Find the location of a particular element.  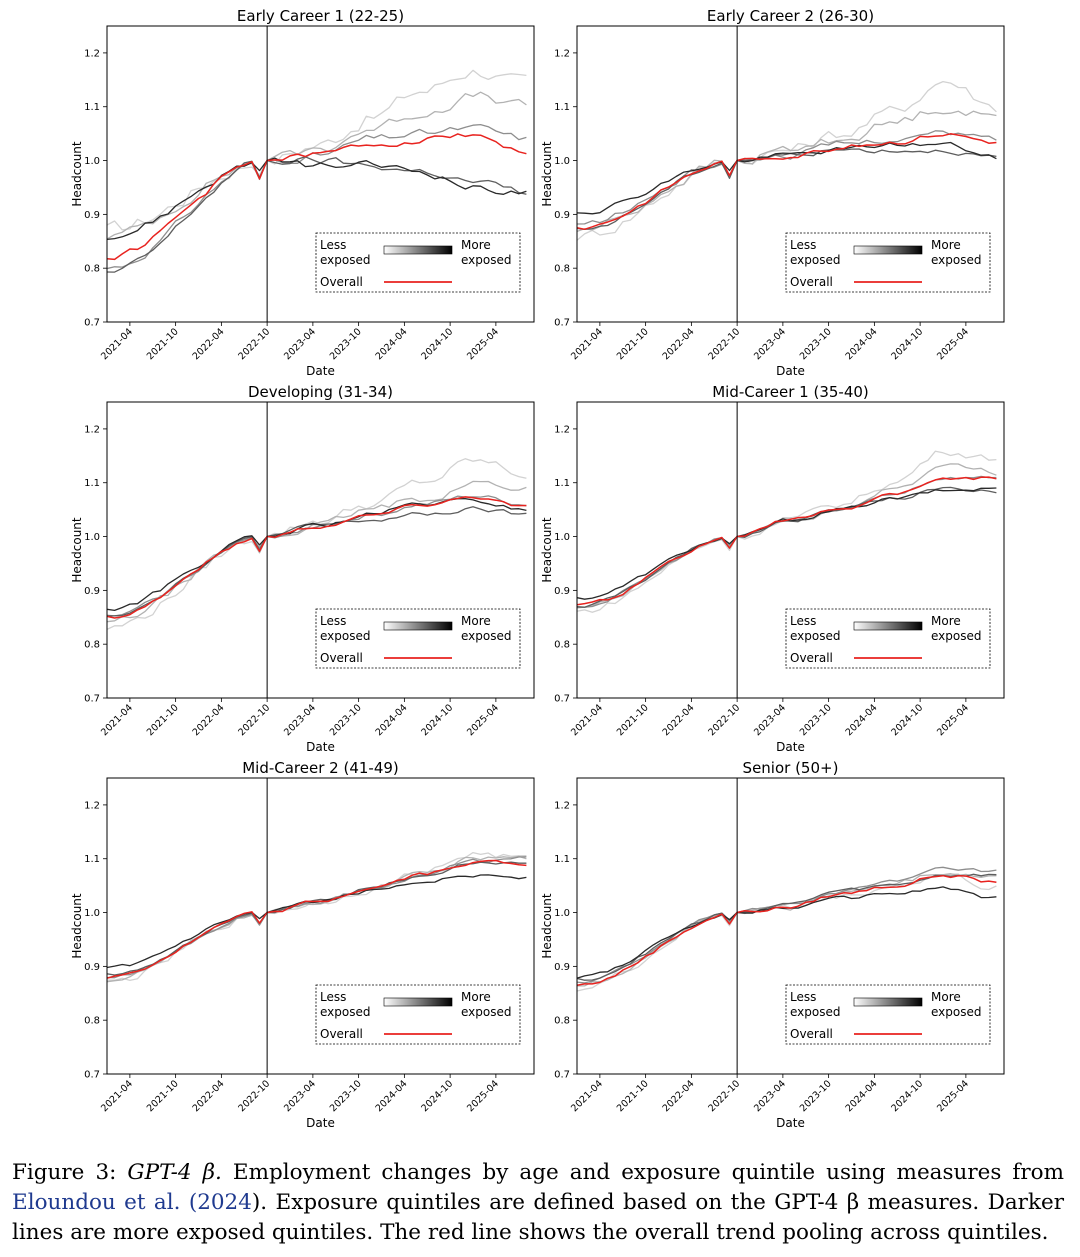

caption-measure: GPT-4 β. is located at coordinates (174, 1172).